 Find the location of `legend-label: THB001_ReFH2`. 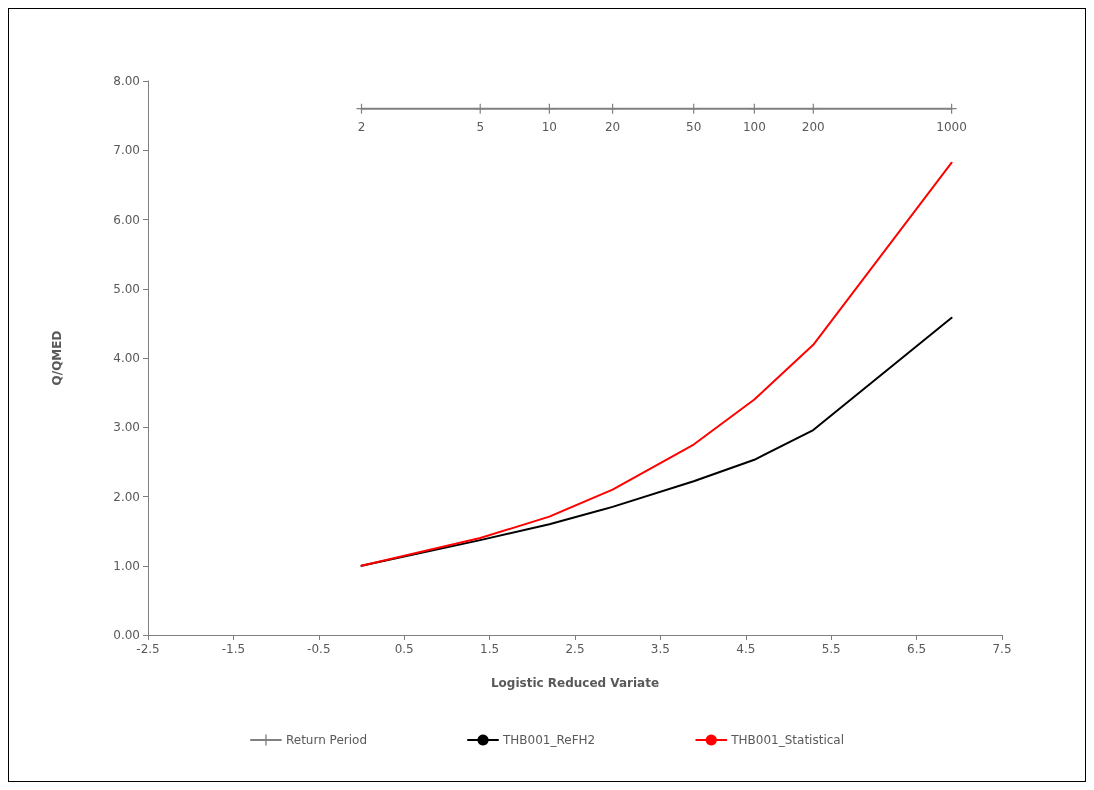

legend-label: THB001_ReFH2 is located at coordinates (549, 740).